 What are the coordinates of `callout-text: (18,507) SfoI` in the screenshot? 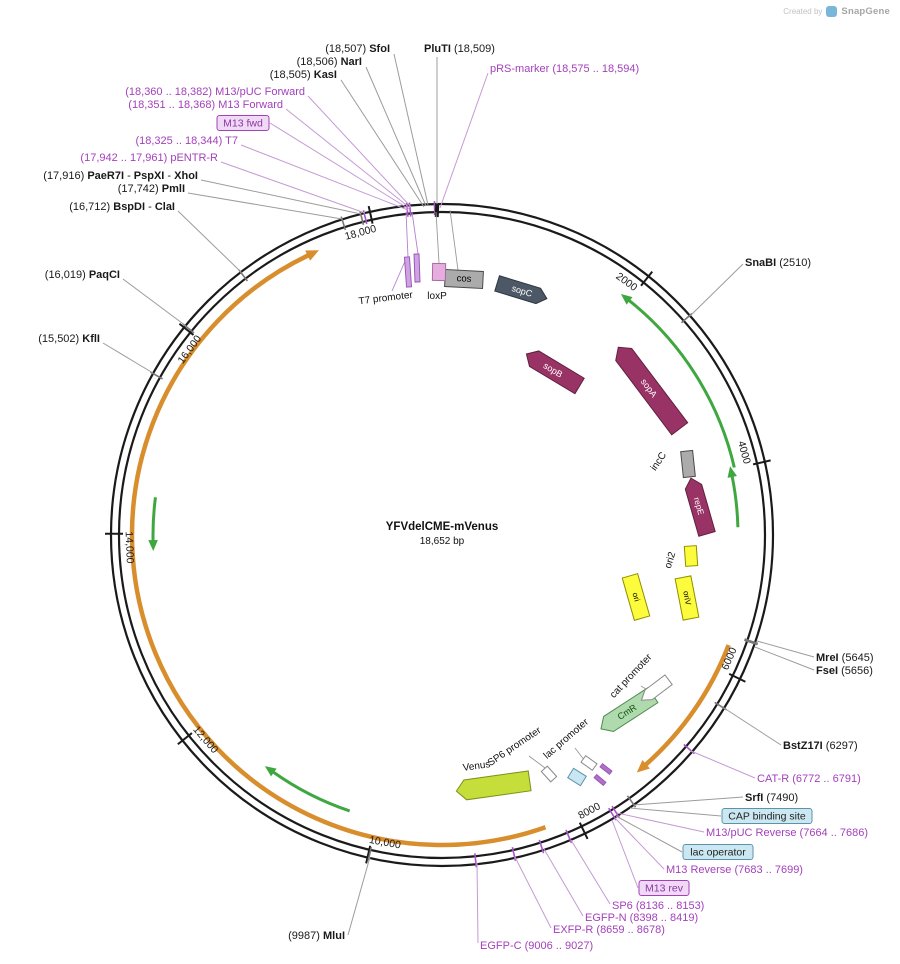 It's located at (357, 49).